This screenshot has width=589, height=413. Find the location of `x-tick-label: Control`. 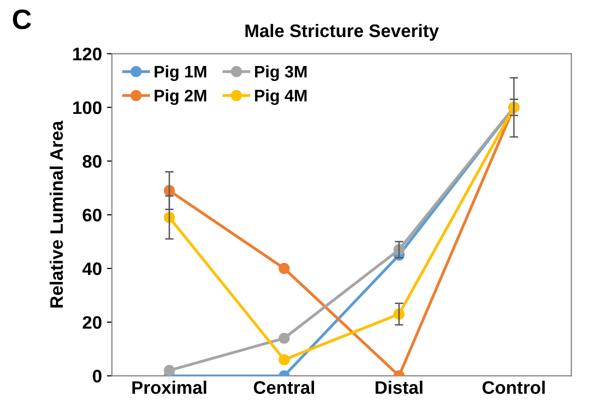

x-tick-label: Control is located at coordinates (513, 387).